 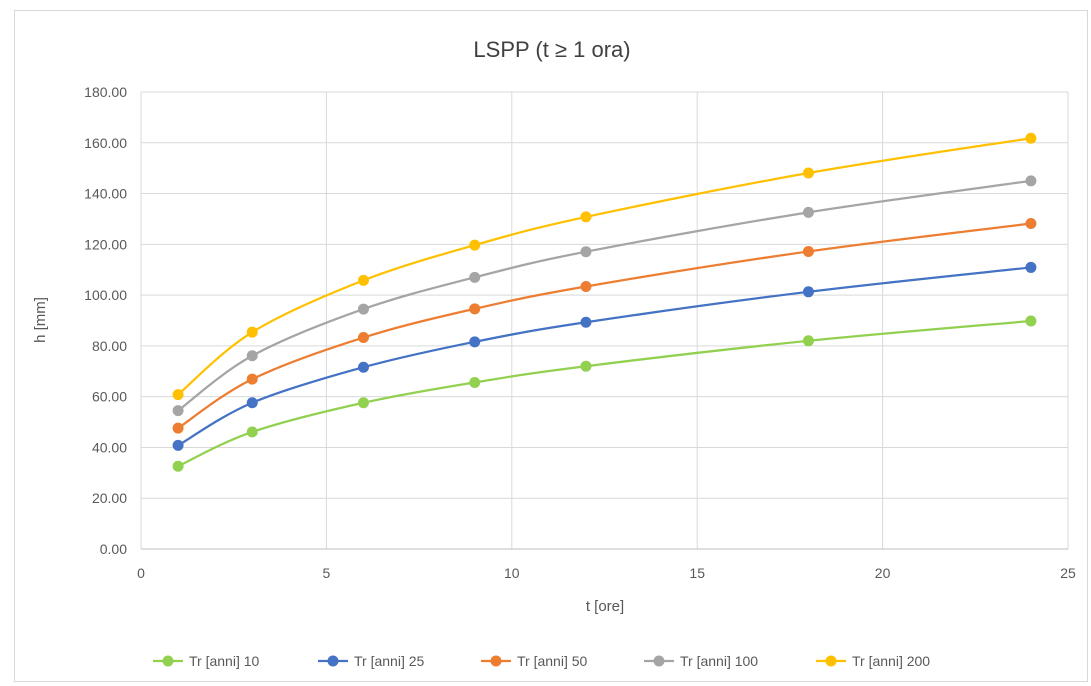 I want to click on legend-item: Tr [anni] 50, so click(x=534, y=661).